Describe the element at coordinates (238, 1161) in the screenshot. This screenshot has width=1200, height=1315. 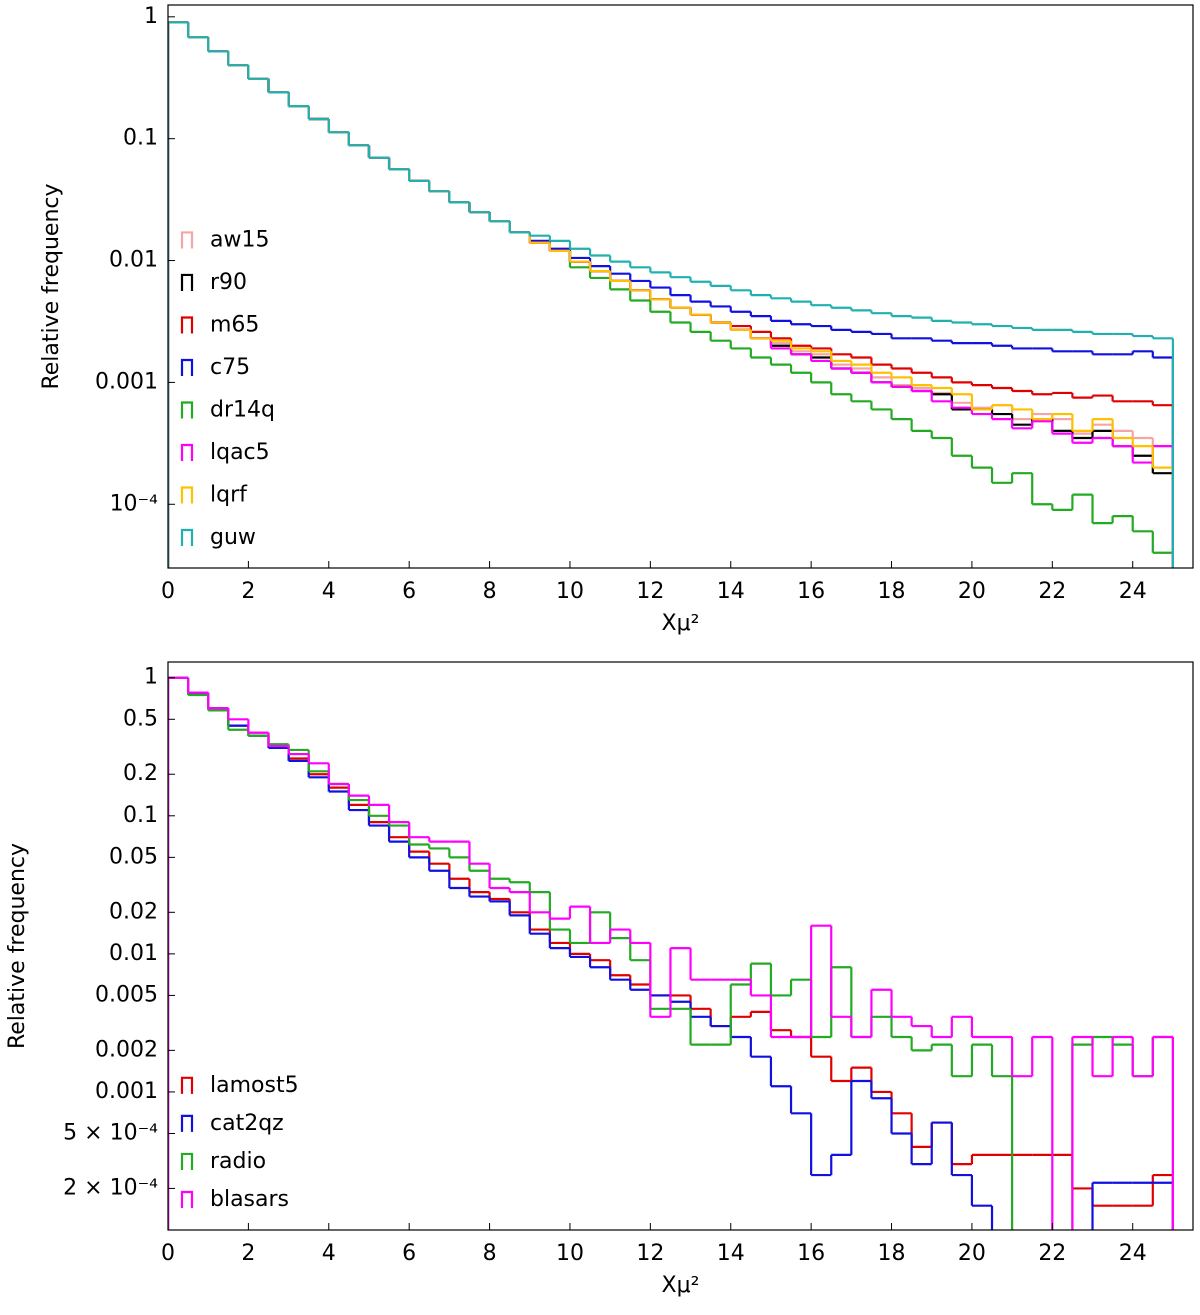
I see `legend-label: radio` at that location.